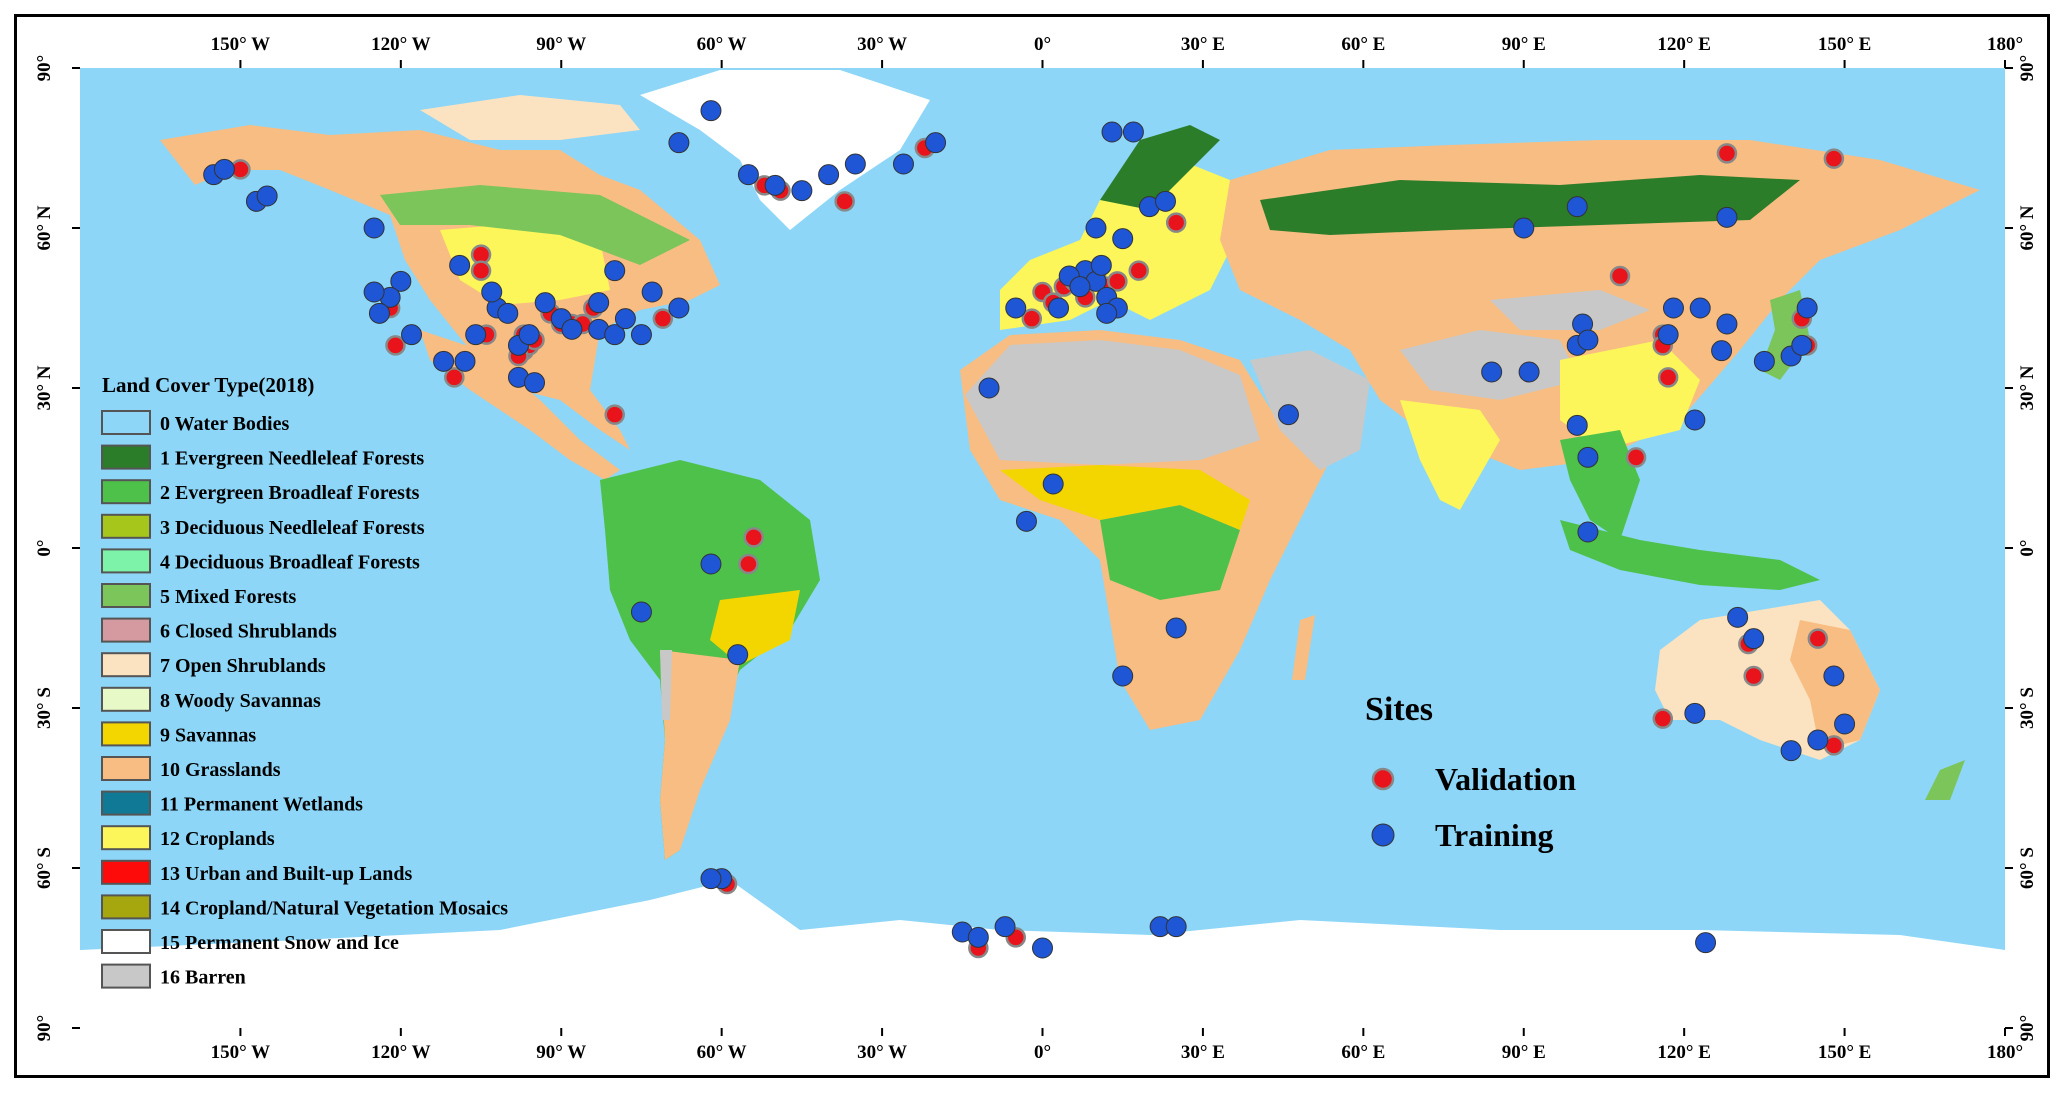 The width and height of the screenshot is (2067, 1095). Describe the element at coordinates (220, 770) in the screenshot. I see `legend-item-label: 10 Grasslands` at that location.